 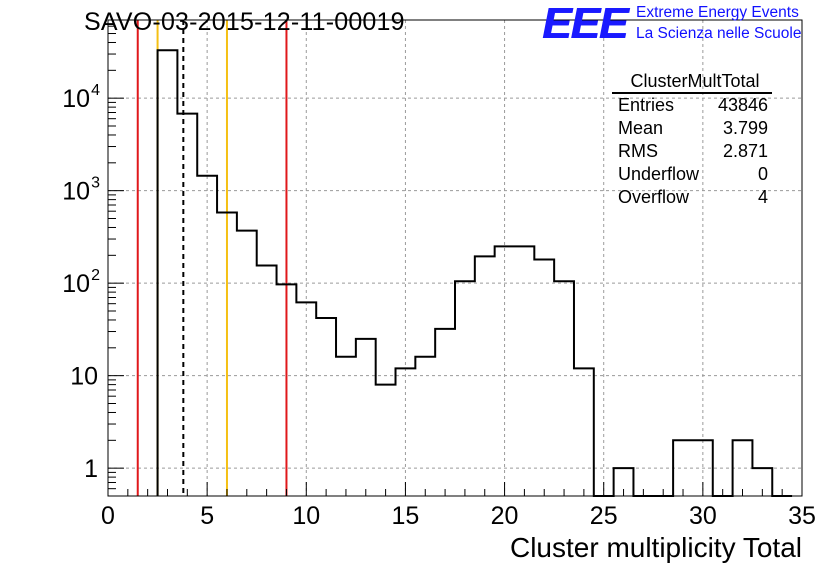 What do you see at coordinates (692, 82) in the screenshot?
I see `stats-title: ClusterMultTotal` at bounding box center [692, 82].